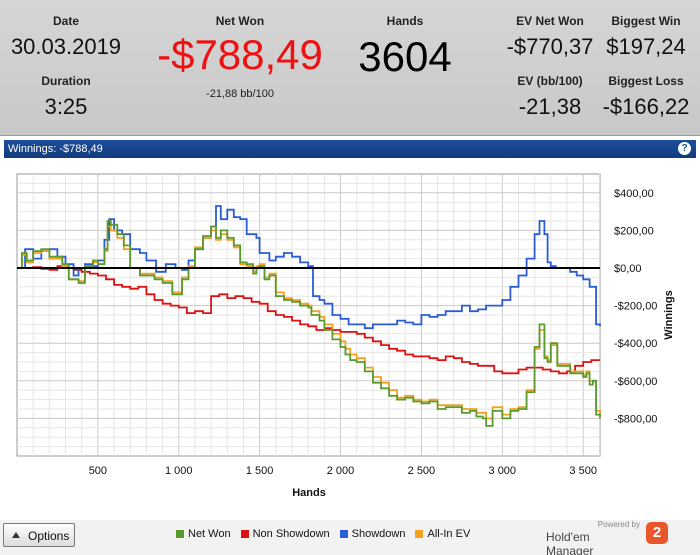 The width and height of the screenshot is (700, 555). Describe the element at coordinates (634, 231) in the screenshot. I see `y-tick-label: $200,00` at that location.